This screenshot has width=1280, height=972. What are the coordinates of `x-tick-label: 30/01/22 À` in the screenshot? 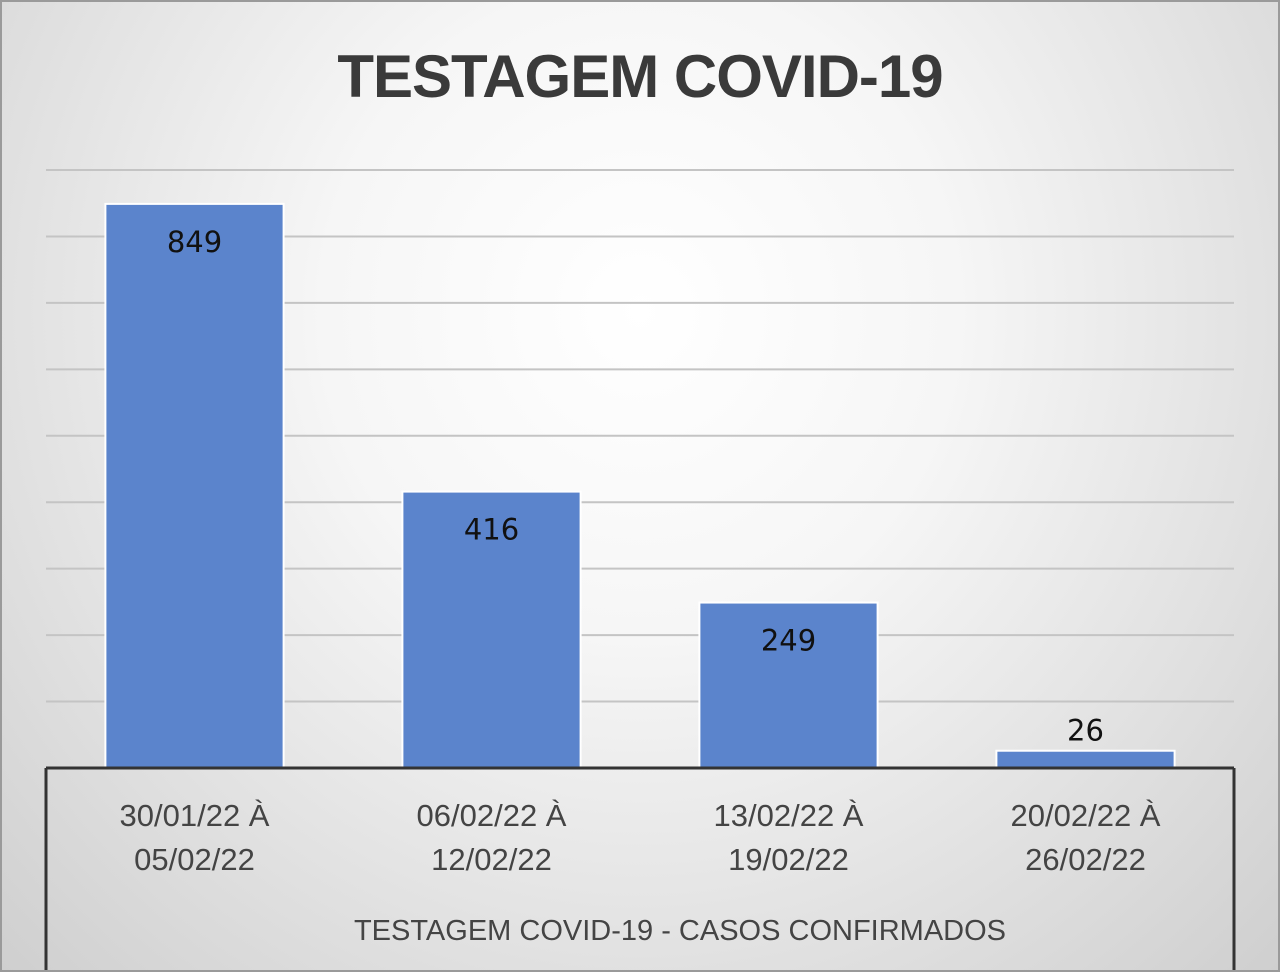 It's located at (195, 815).